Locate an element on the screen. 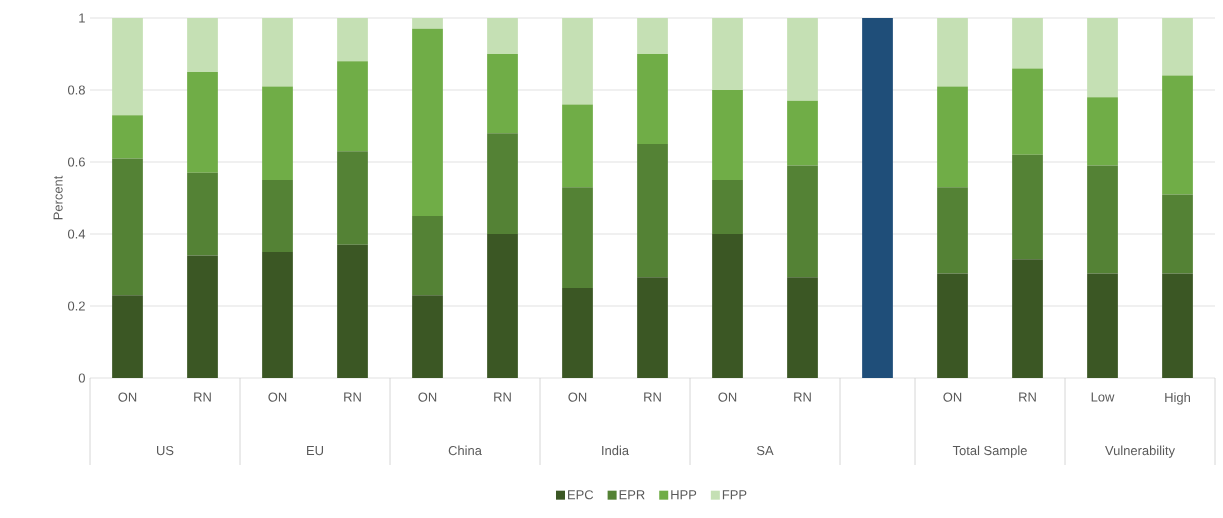 The height and width of the screenshot is (518, 1223). text: India is located at coordinates (616, 450).